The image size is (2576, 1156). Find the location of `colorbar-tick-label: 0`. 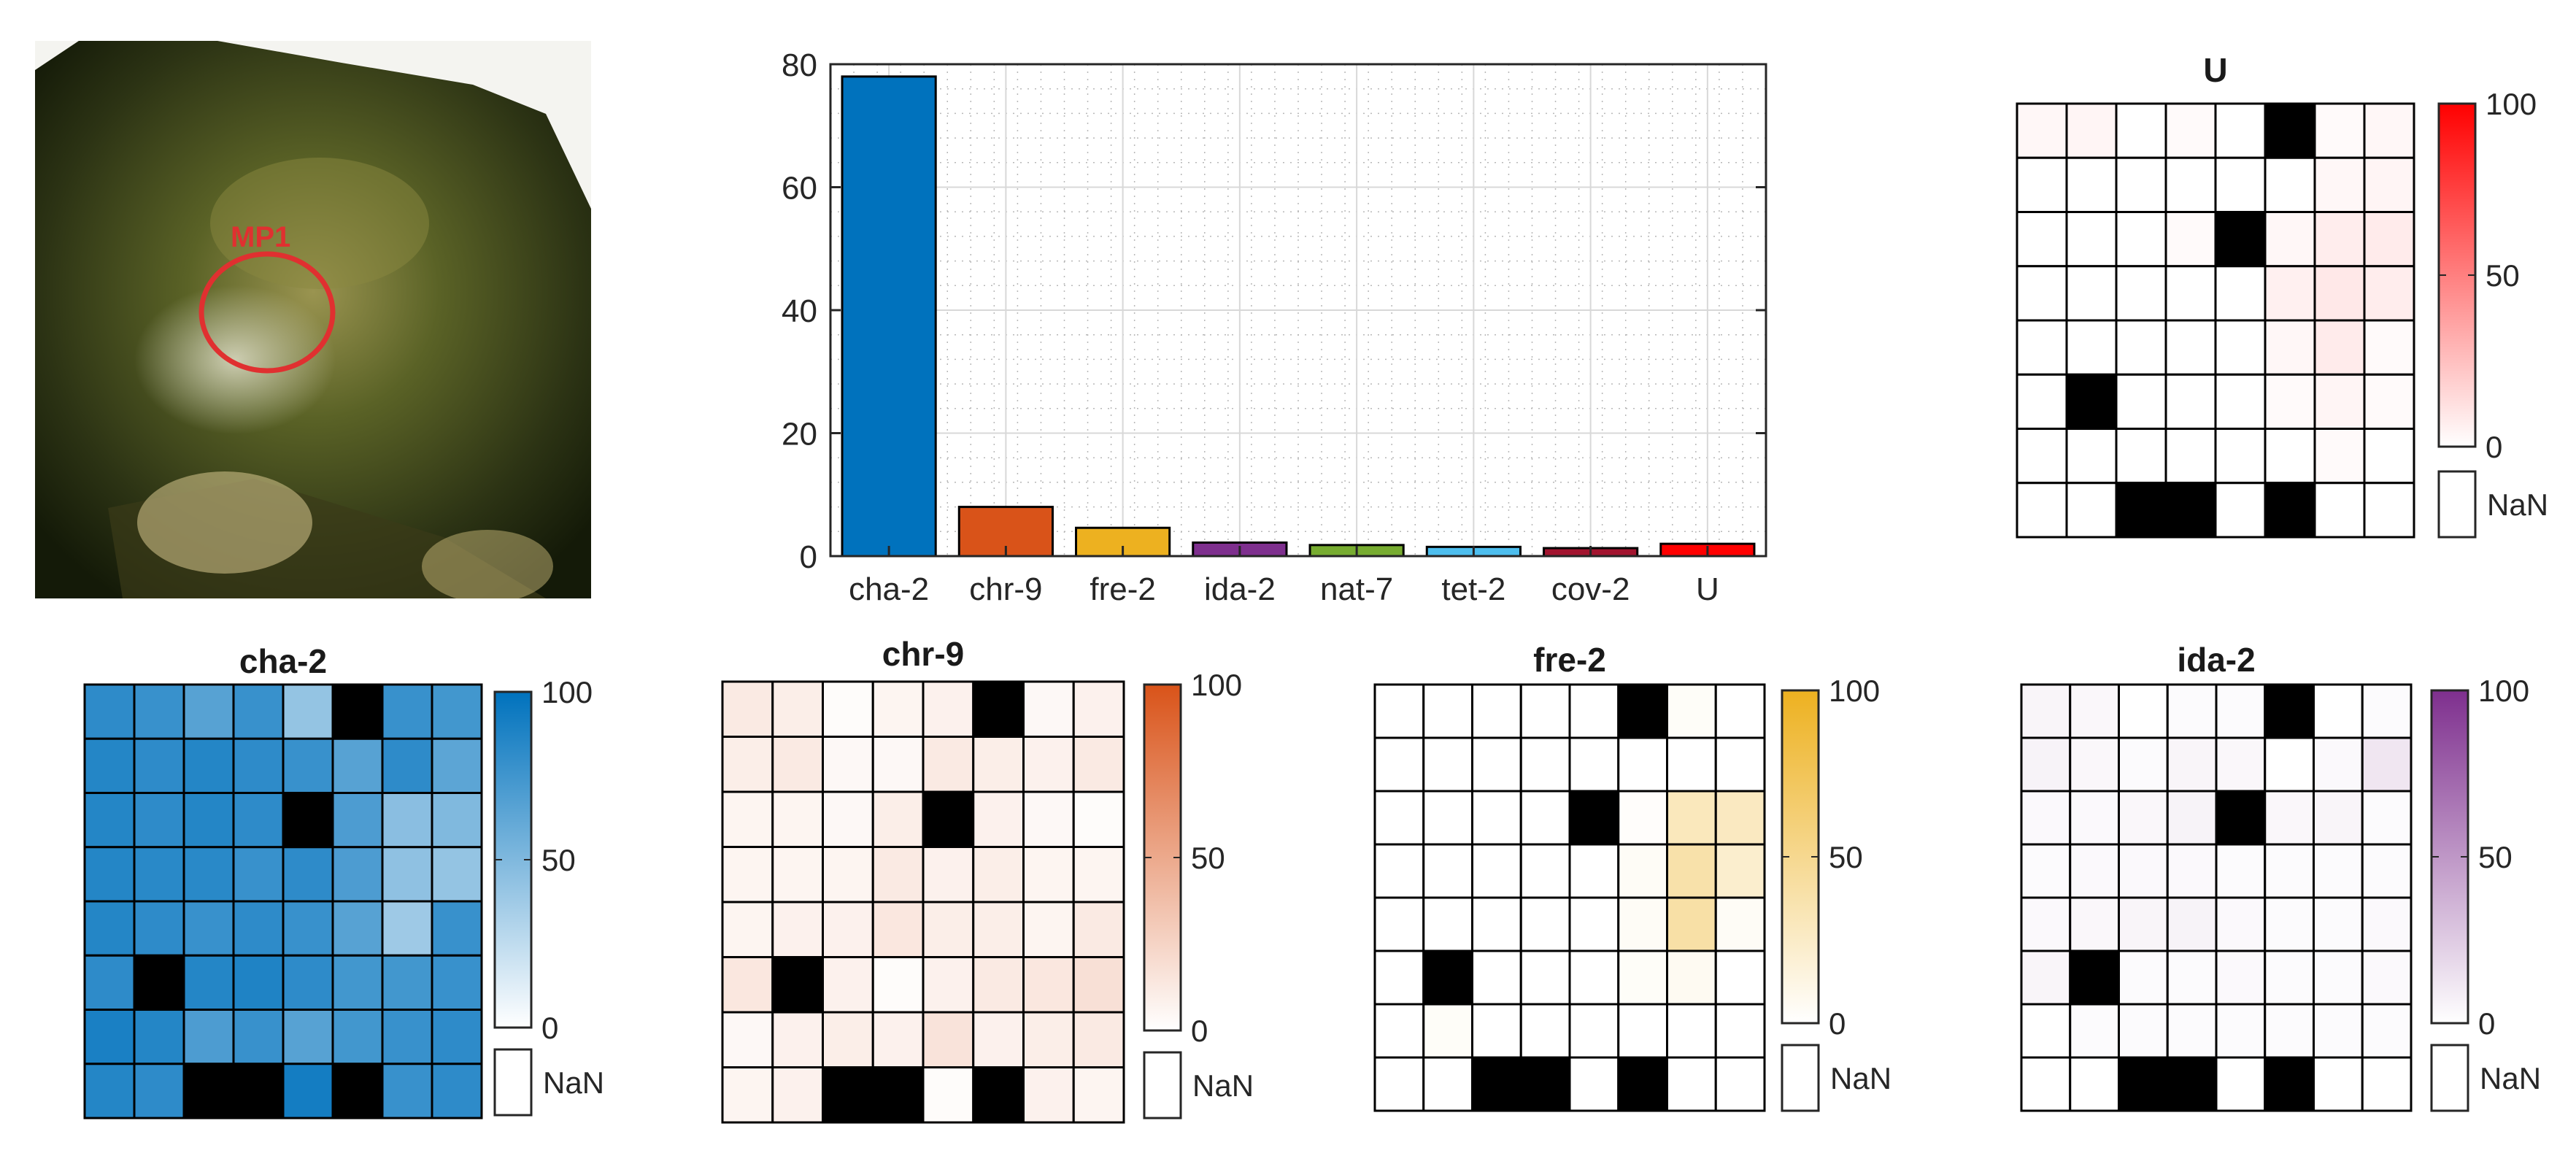

colorbar-tick-label: 0 is located at coordinates (549, 1028).